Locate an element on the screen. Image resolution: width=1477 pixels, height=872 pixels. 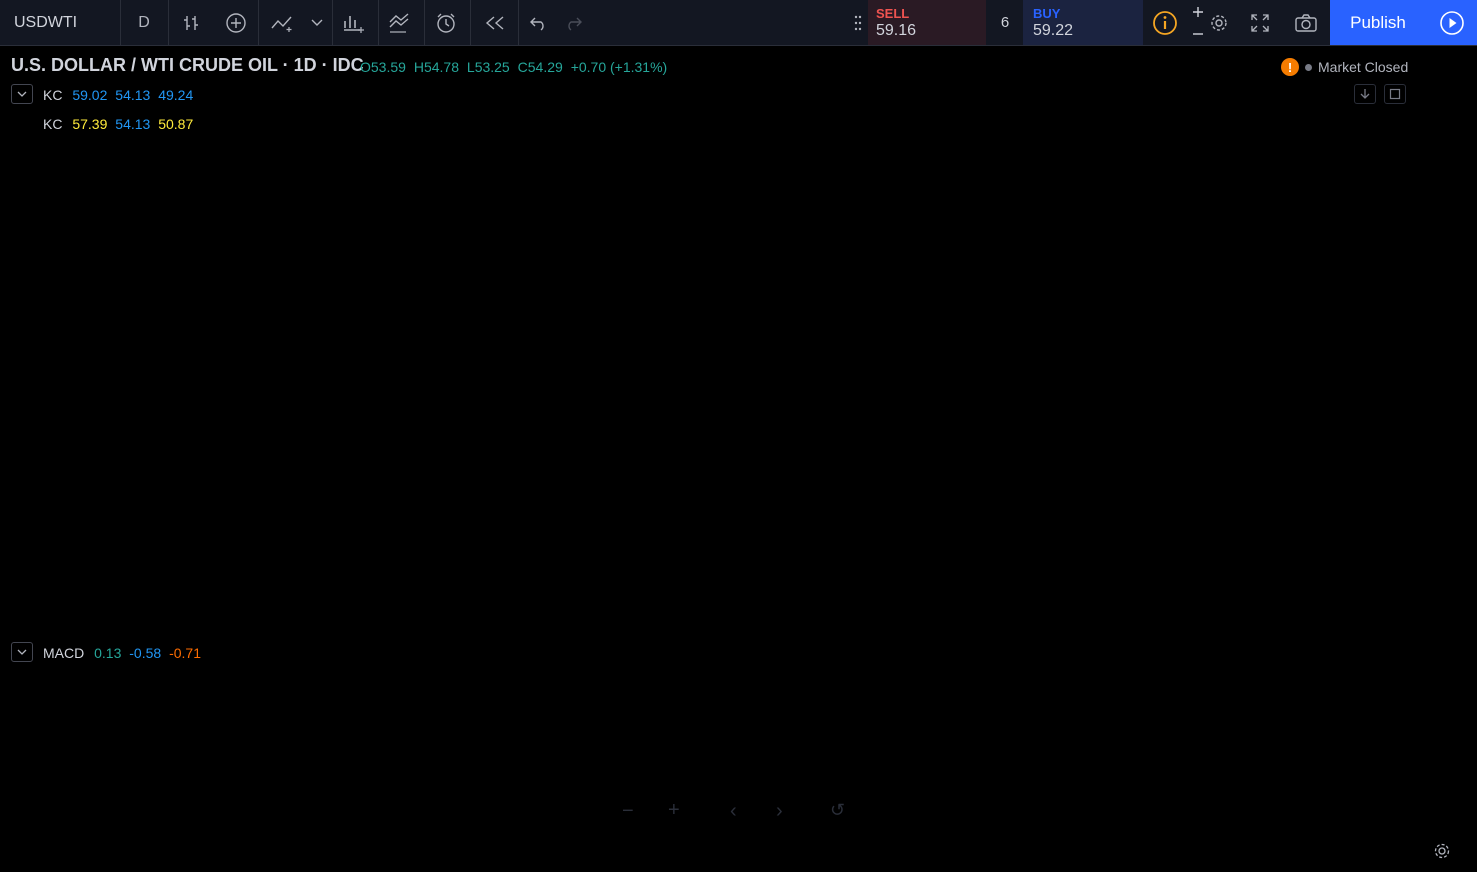
chart-title: U.S. DOLLAR / WTI CRUDE OIL · 1D · IDC is located at coordinates (187, 65).